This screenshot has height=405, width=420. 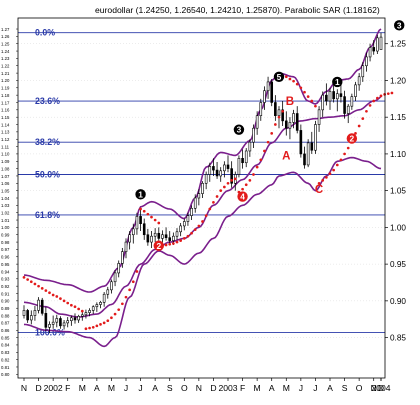 What do you see at coordinates (5, 352) in the screenshot?
I see `left-axis-tick-label: 0.83` at bounding box center [5, 352].